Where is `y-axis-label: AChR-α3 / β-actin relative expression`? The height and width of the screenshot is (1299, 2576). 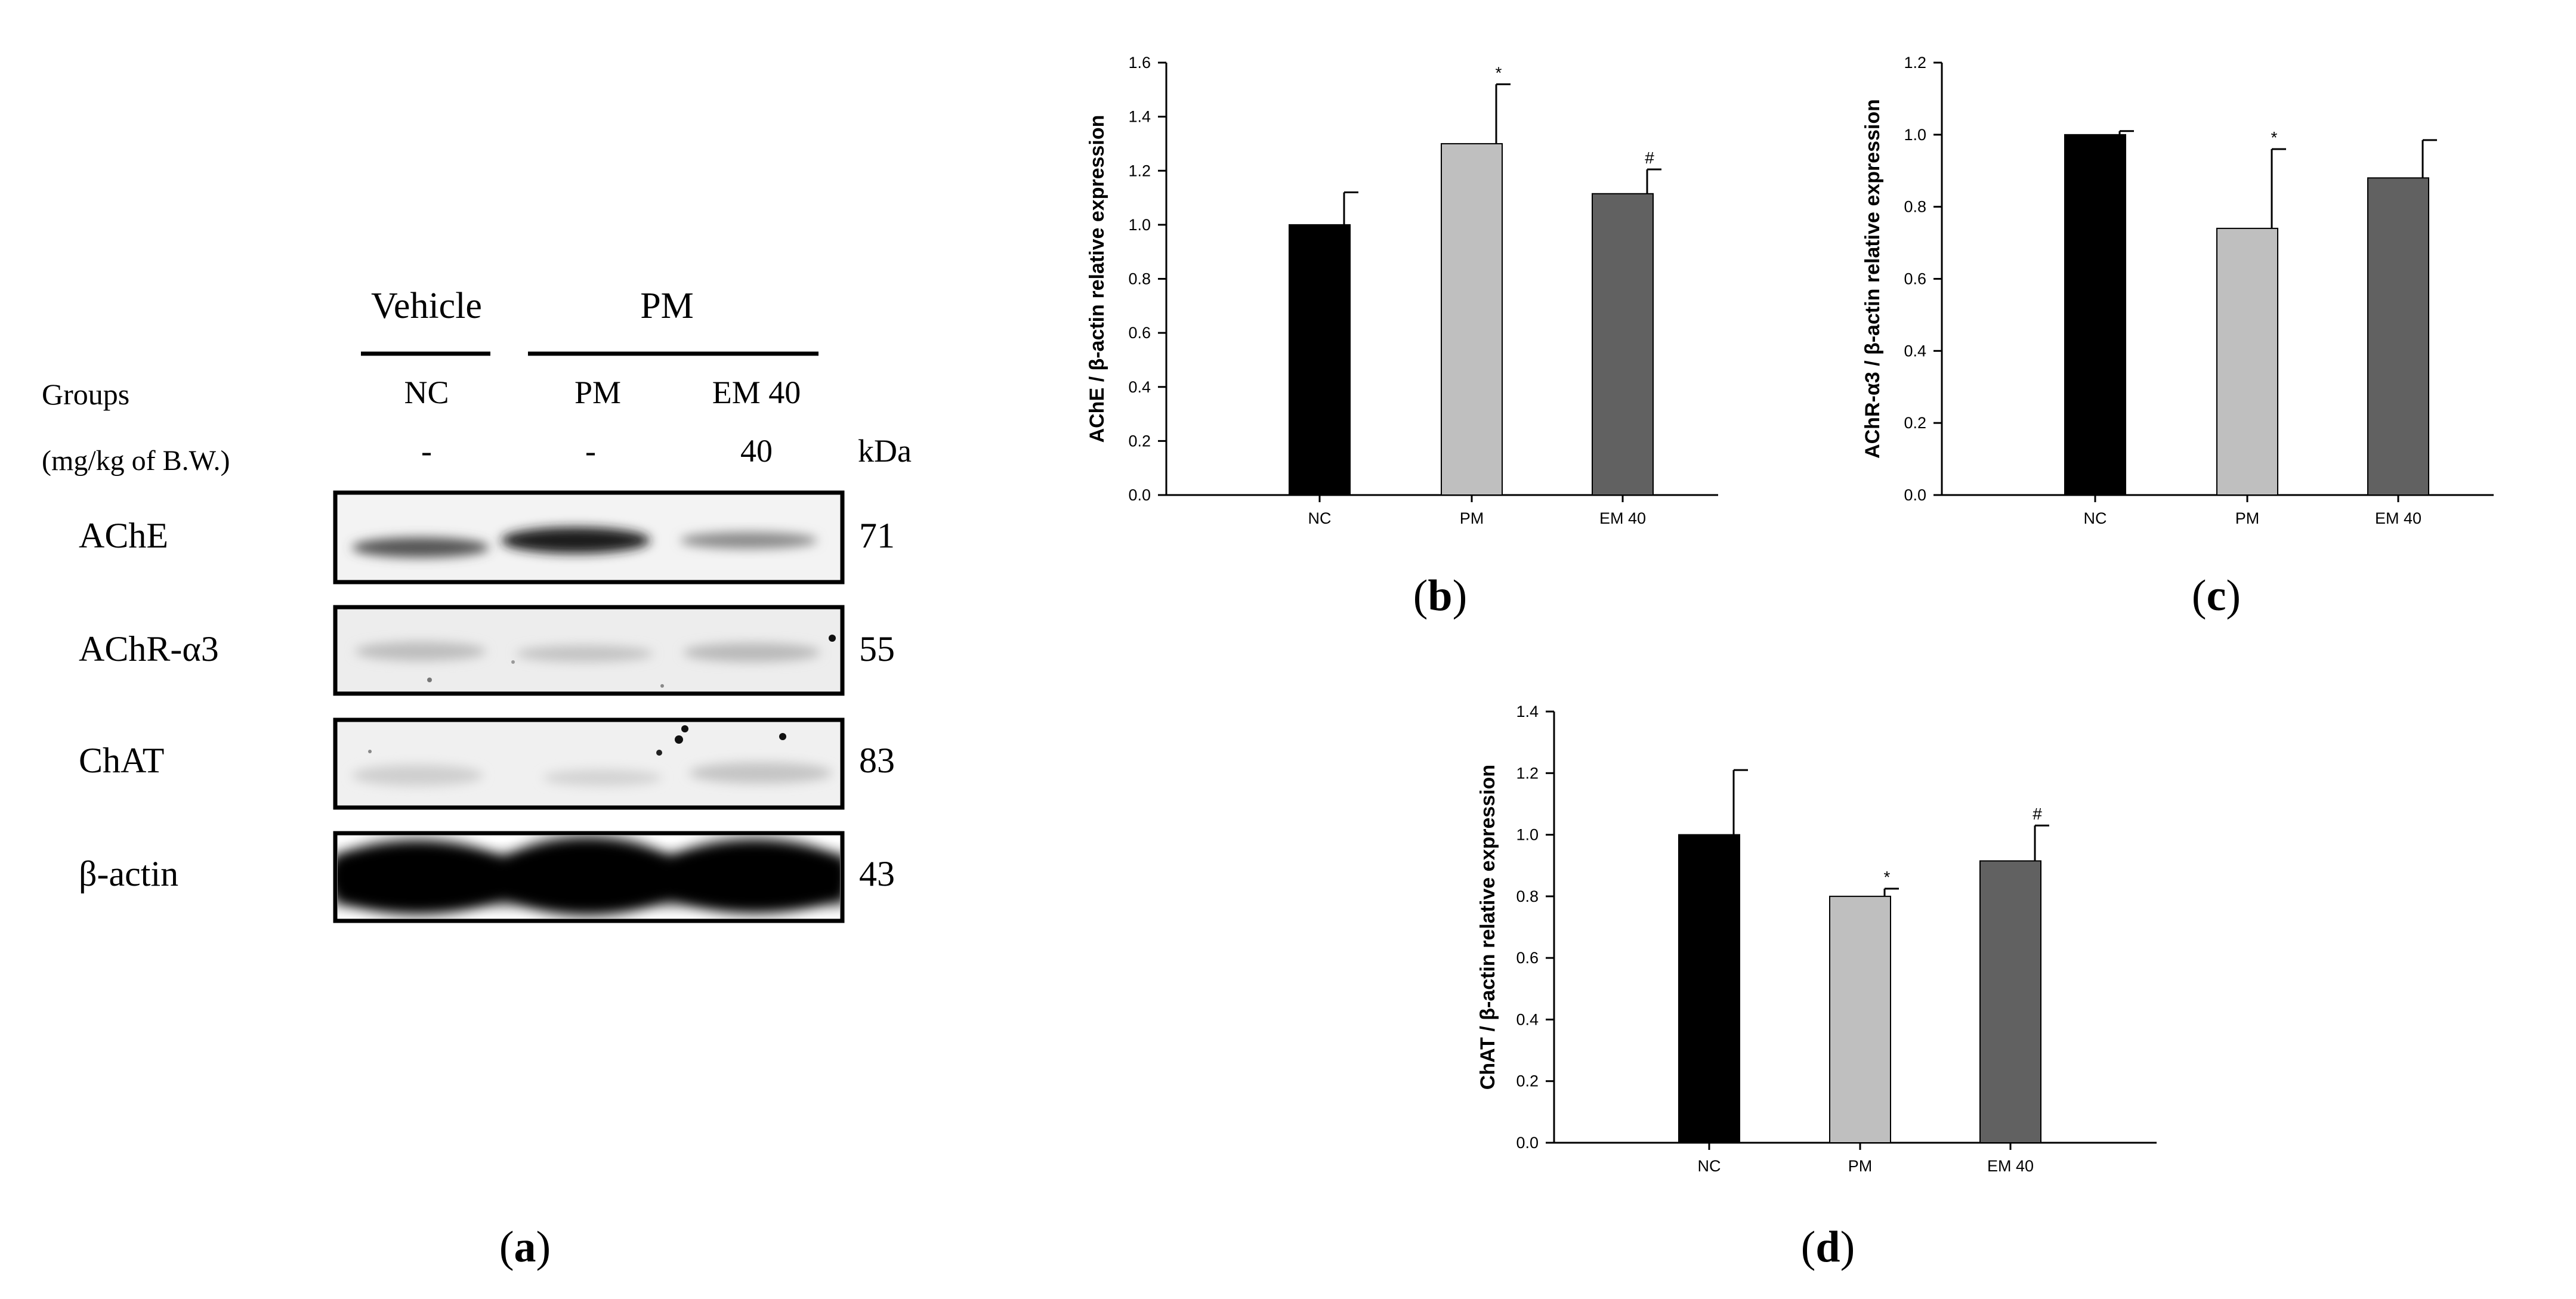
y-axis-label: AChR-α3 / β-actin relative expression is located at coordinates (1873, 279).